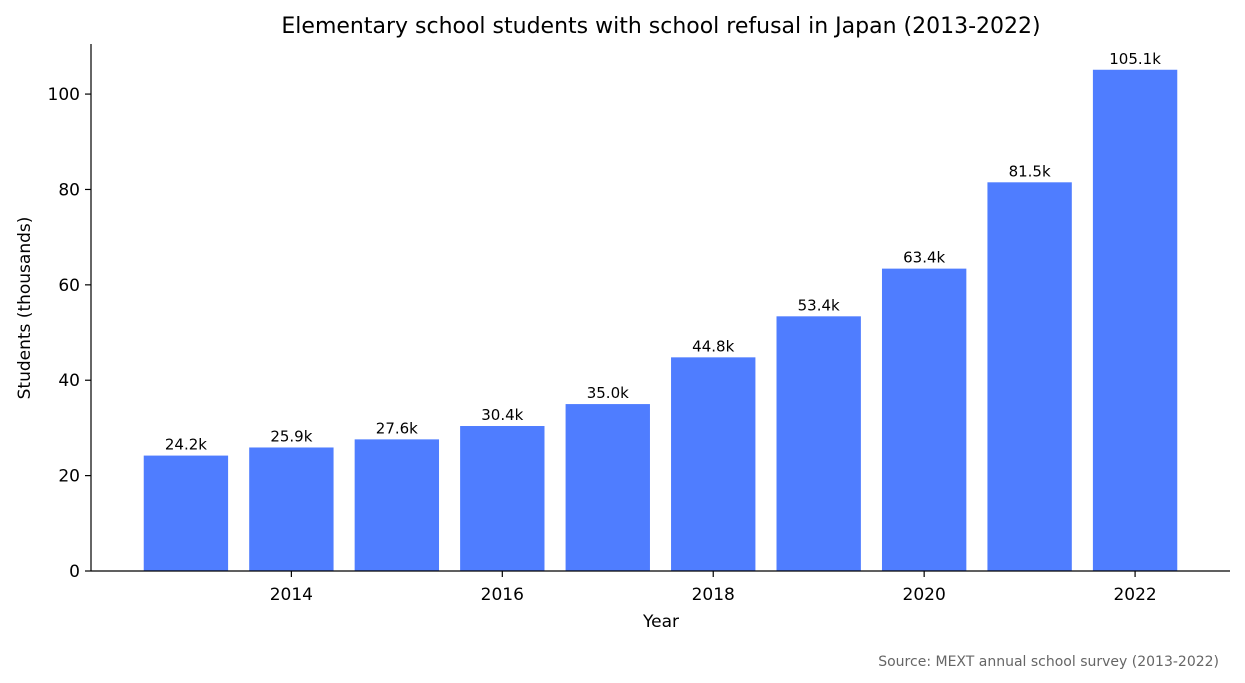  I want to click on data-label-2014: 25.9k, so click(291, 436).